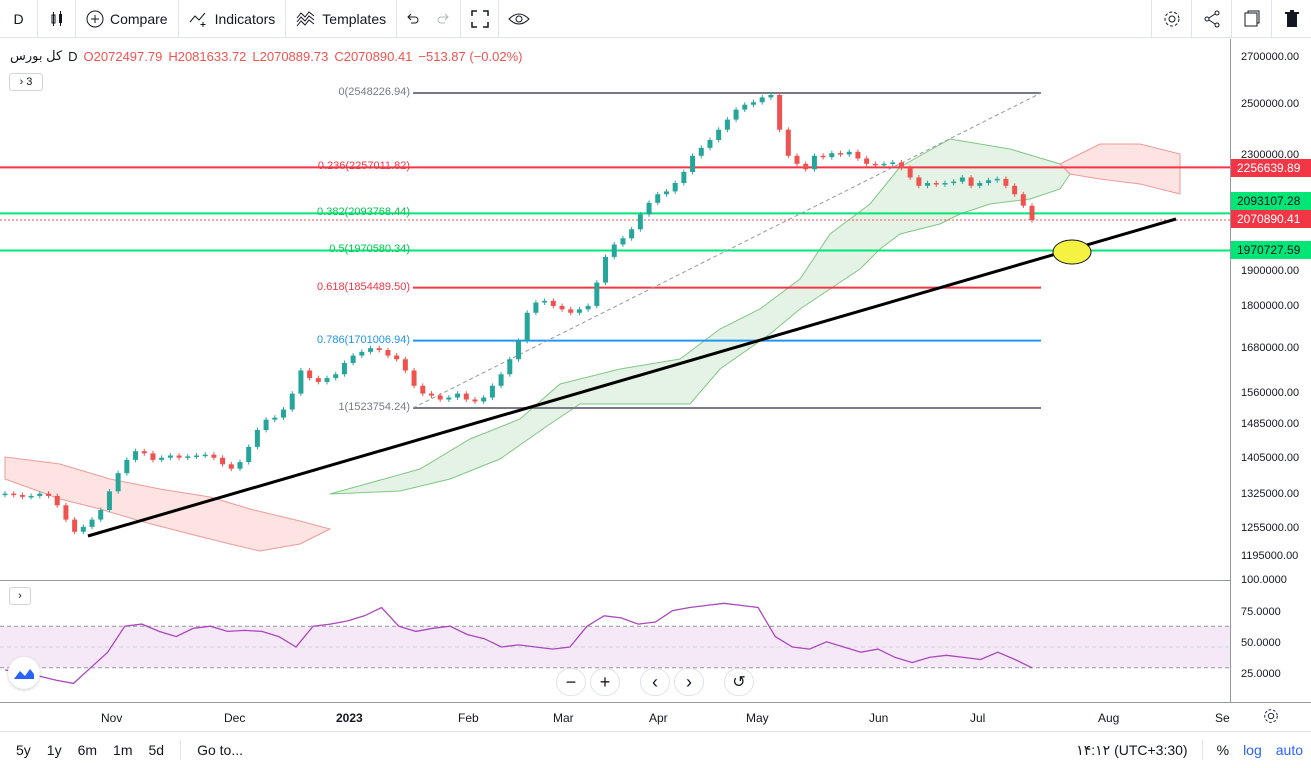 The width and height of the screenshot is (1311, 768). I want to click on price-tick: 1325000.00, so click(1270, 494).